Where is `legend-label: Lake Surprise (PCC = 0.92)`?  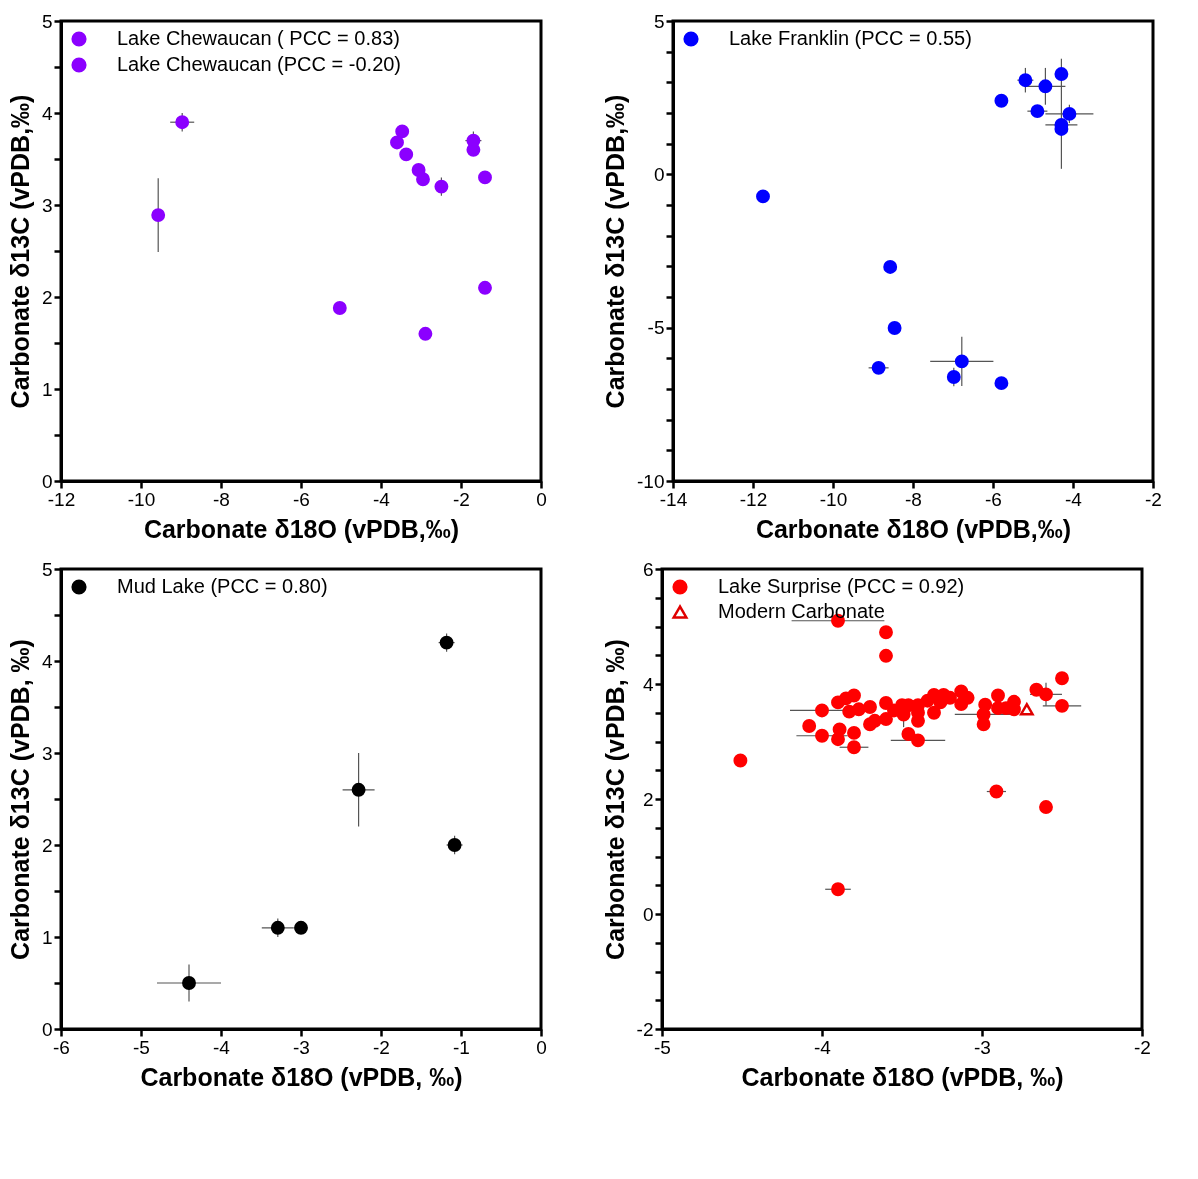
legend-label: Lake Surprise (PCC = 0.92) is located at coordinates (841, 586).